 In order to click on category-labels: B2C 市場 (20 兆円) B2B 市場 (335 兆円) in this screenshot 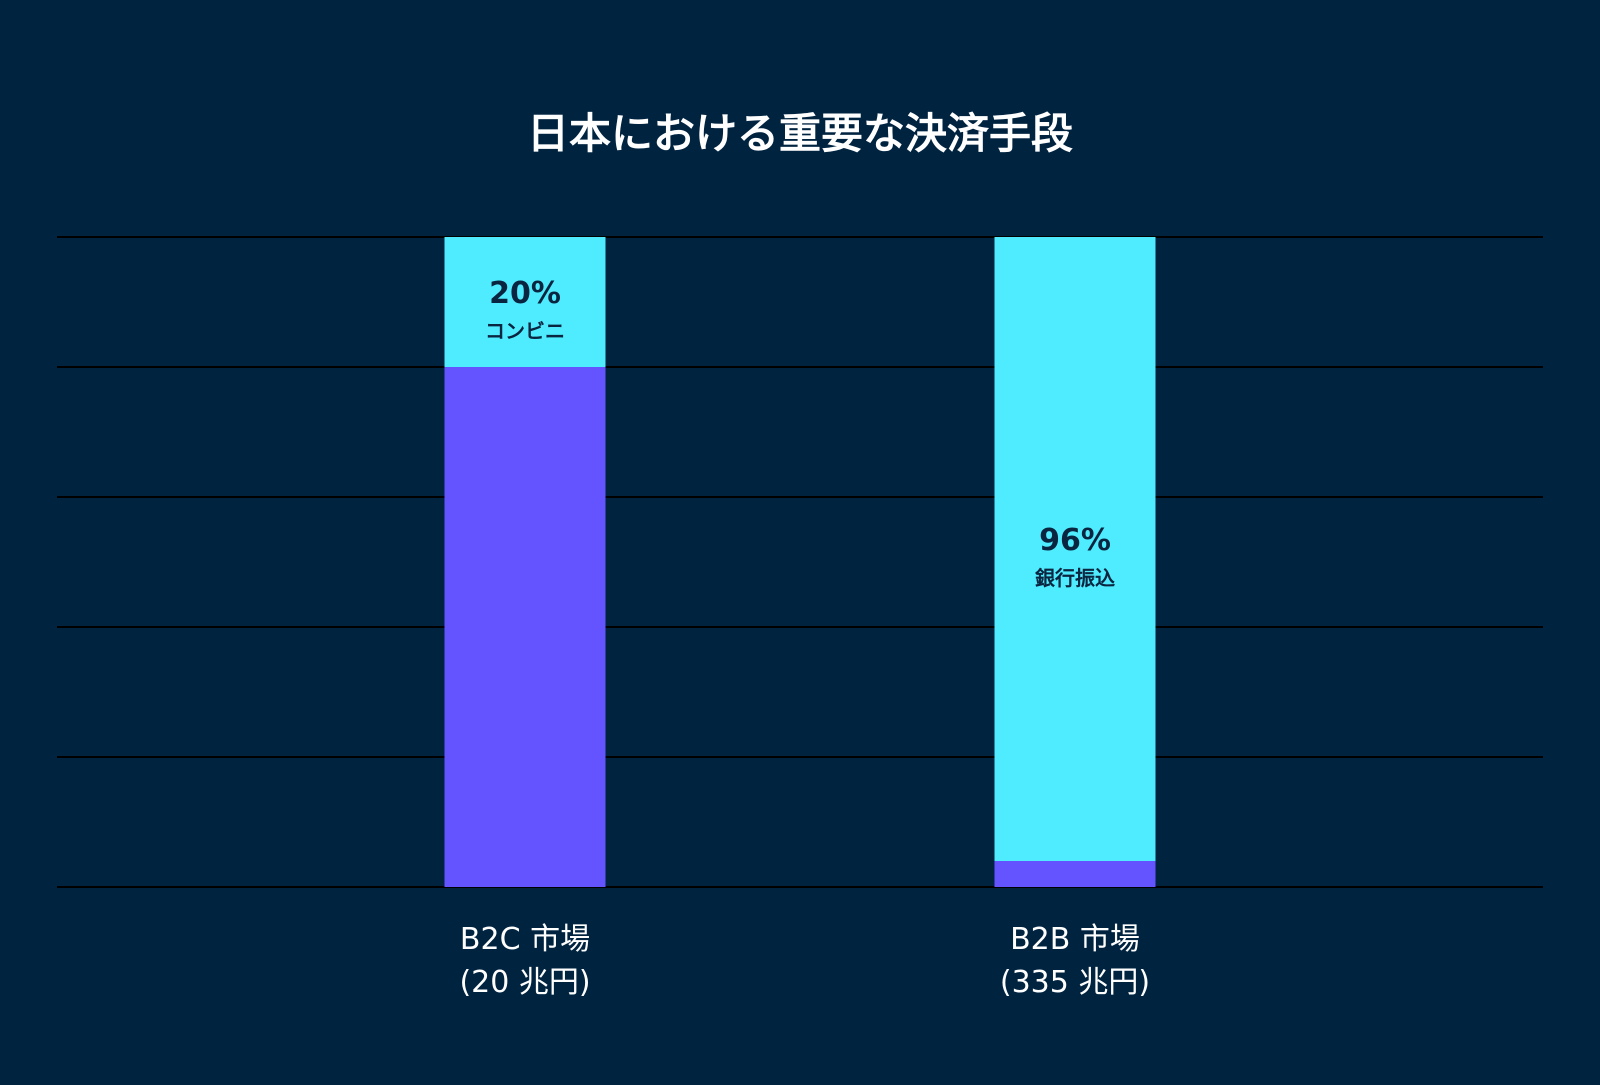, I will do `click(804, 961)`.